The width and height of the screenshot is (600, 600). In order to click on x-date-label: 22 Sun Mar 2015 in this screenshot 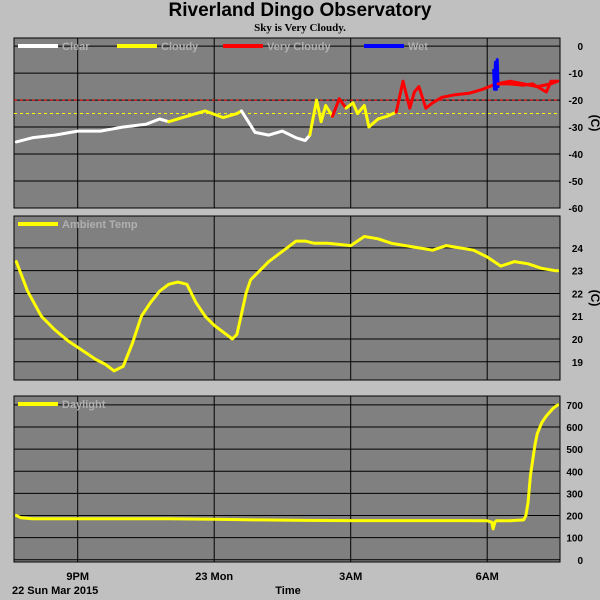, I will do `click(55, 591)`.